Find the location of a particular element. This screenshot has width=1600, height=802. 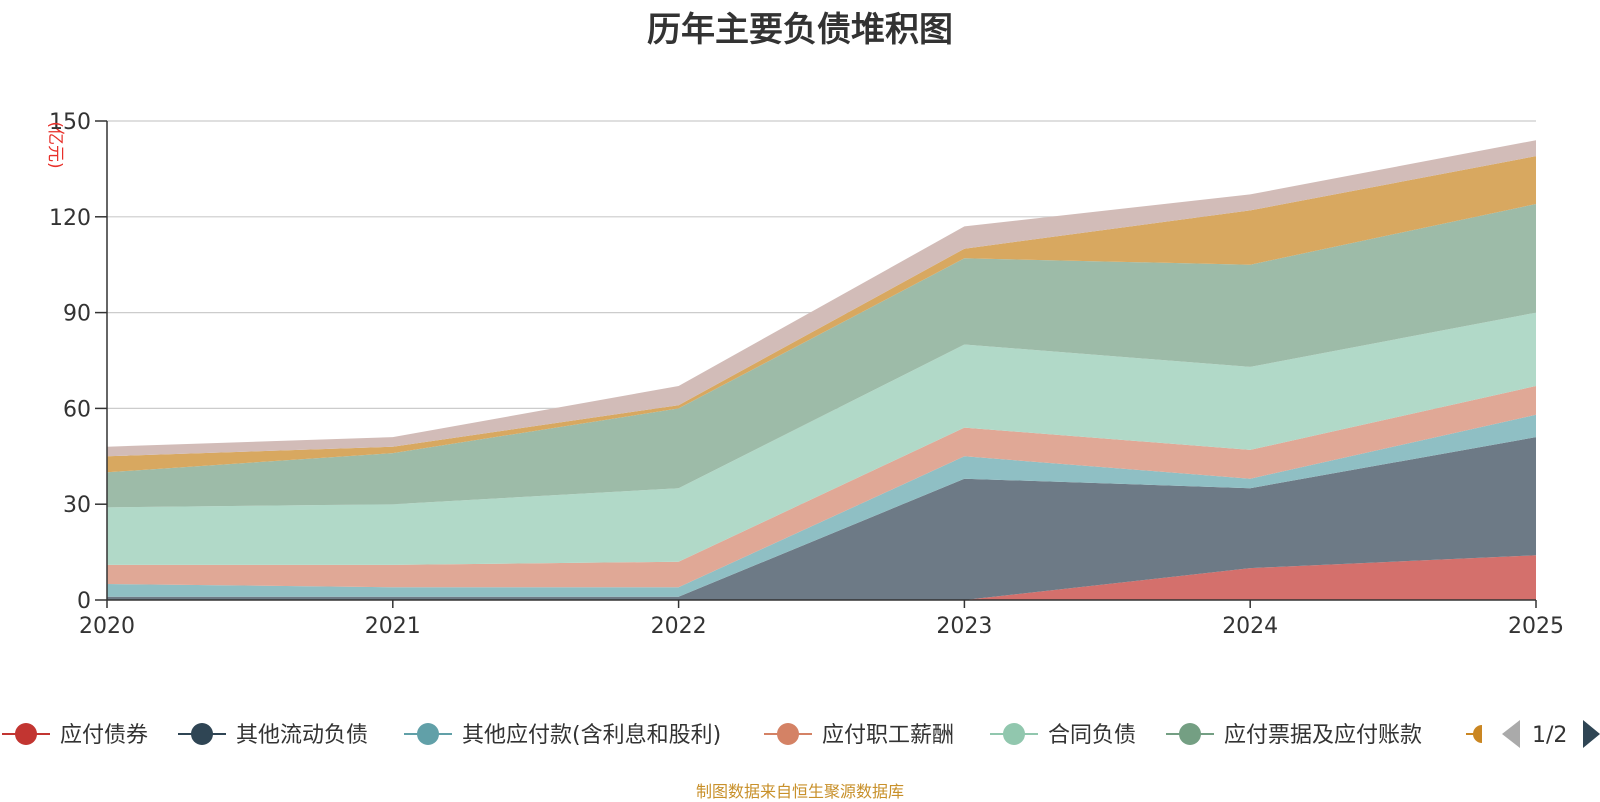

legend-item-3: 应付职工薪酬 is located at coordinates (859, 735).